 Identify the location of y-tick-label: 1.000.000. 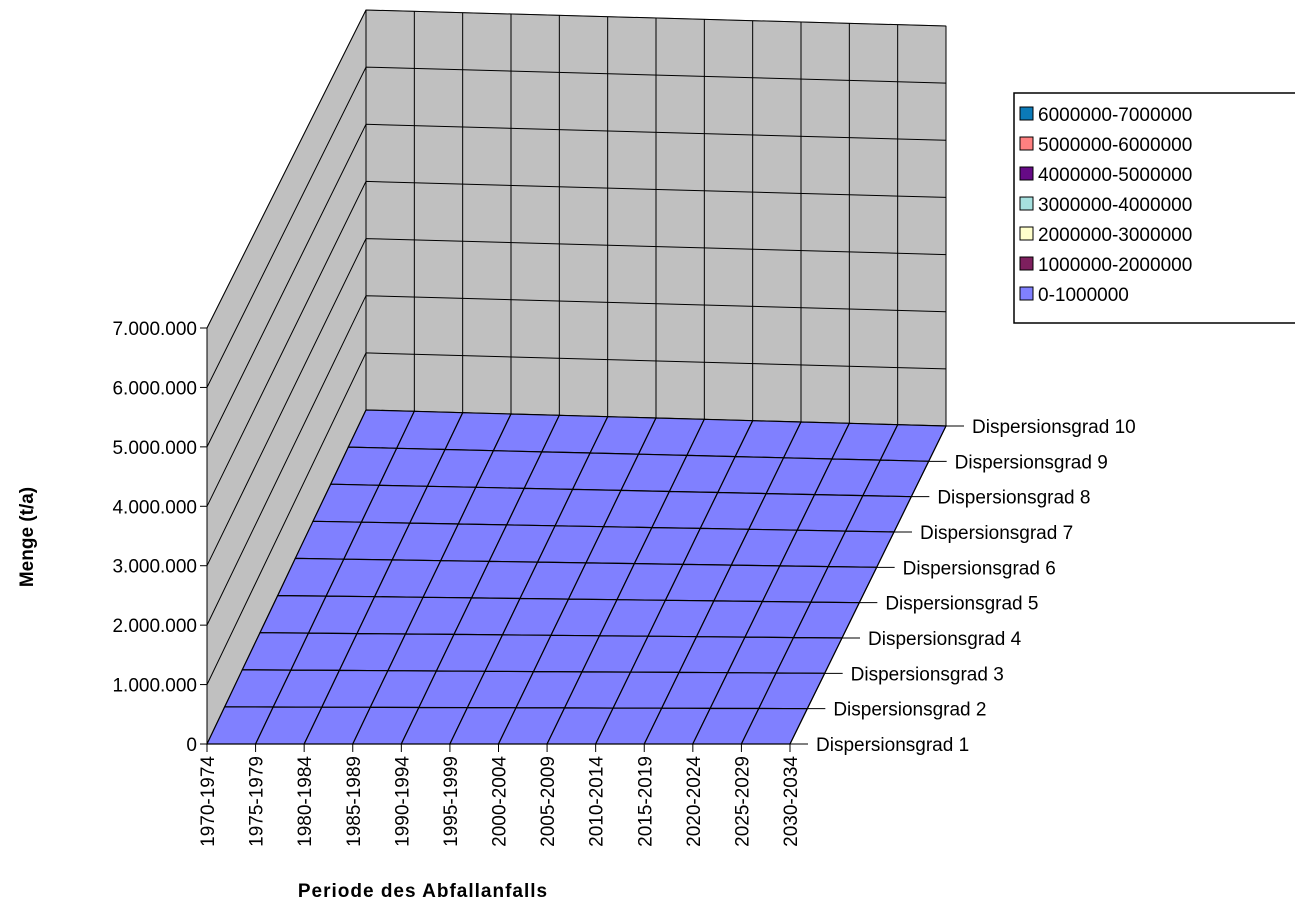
(154, 686).